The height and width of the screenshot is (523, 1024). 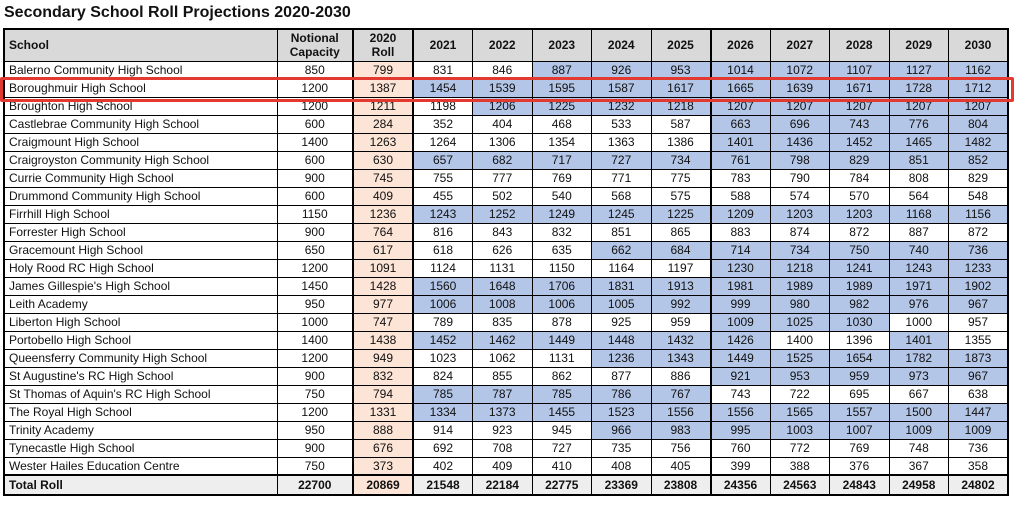 I want to click on year-cell-2030: 1447, so click(x=978, y=412).